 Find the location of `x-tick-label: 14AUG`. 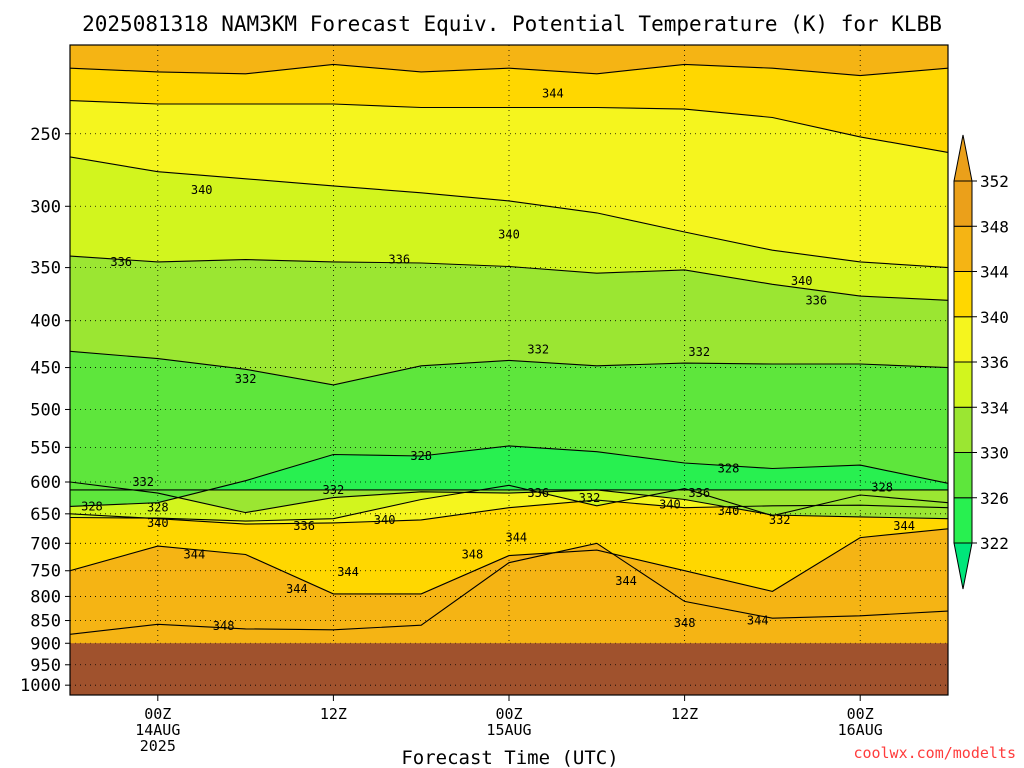

x-tick-label: 14AUG is located at coordinates (157, 730).